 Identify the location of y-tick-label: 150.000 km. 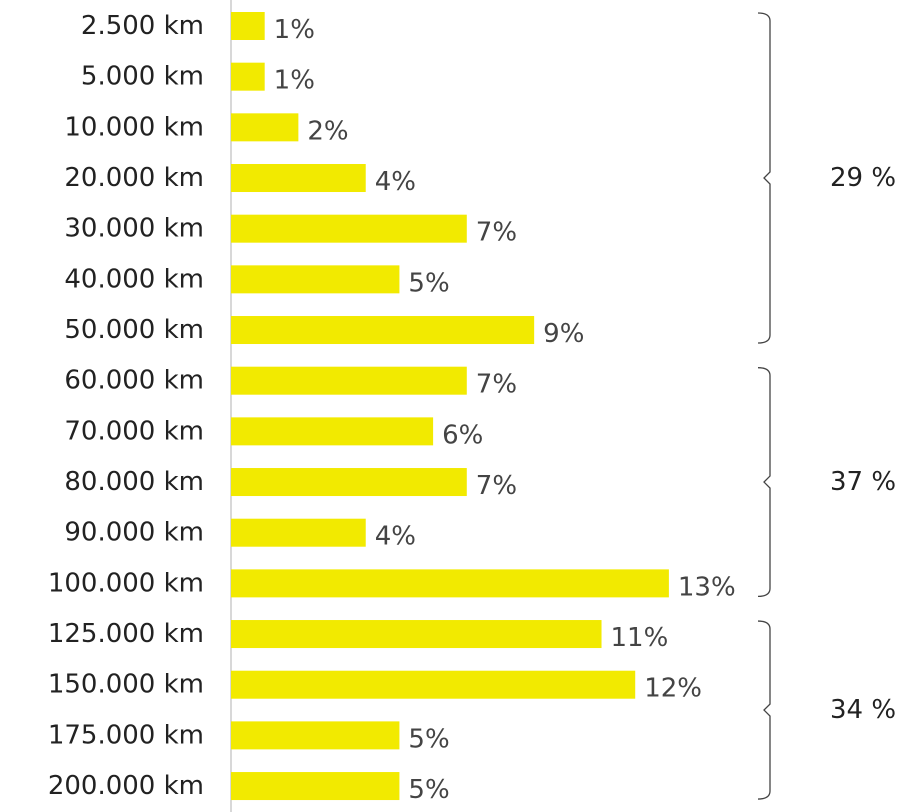
(126, 685).